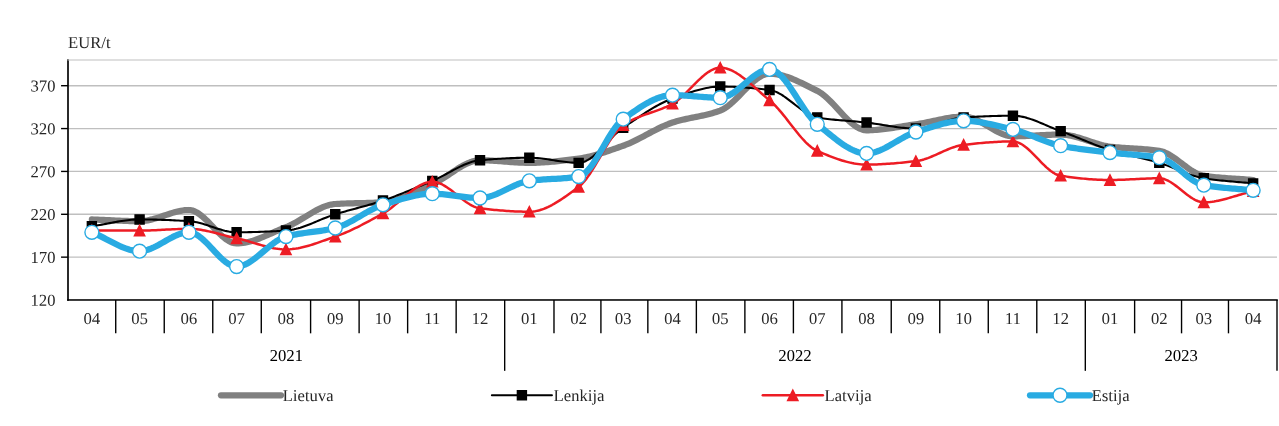 The height and width of the screenshot is (426, 1279). Describe the element at coordinates (43, 86) in the screenshot. I see `y-tick-label: 370` at that location.